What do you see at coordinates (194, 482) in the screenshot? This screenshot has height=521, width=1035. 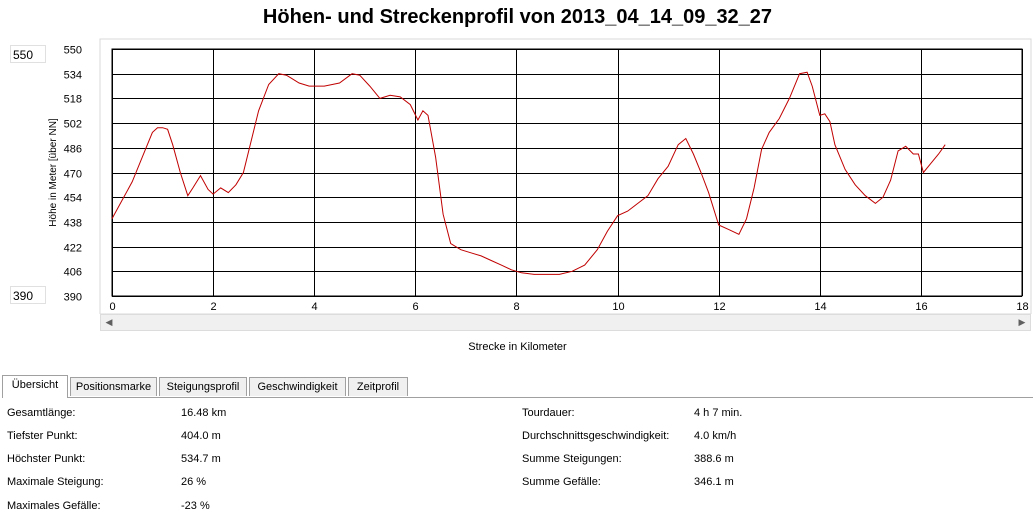 I see `stat-value-max-steigung: 26 %` at bounding box center [194, 482].